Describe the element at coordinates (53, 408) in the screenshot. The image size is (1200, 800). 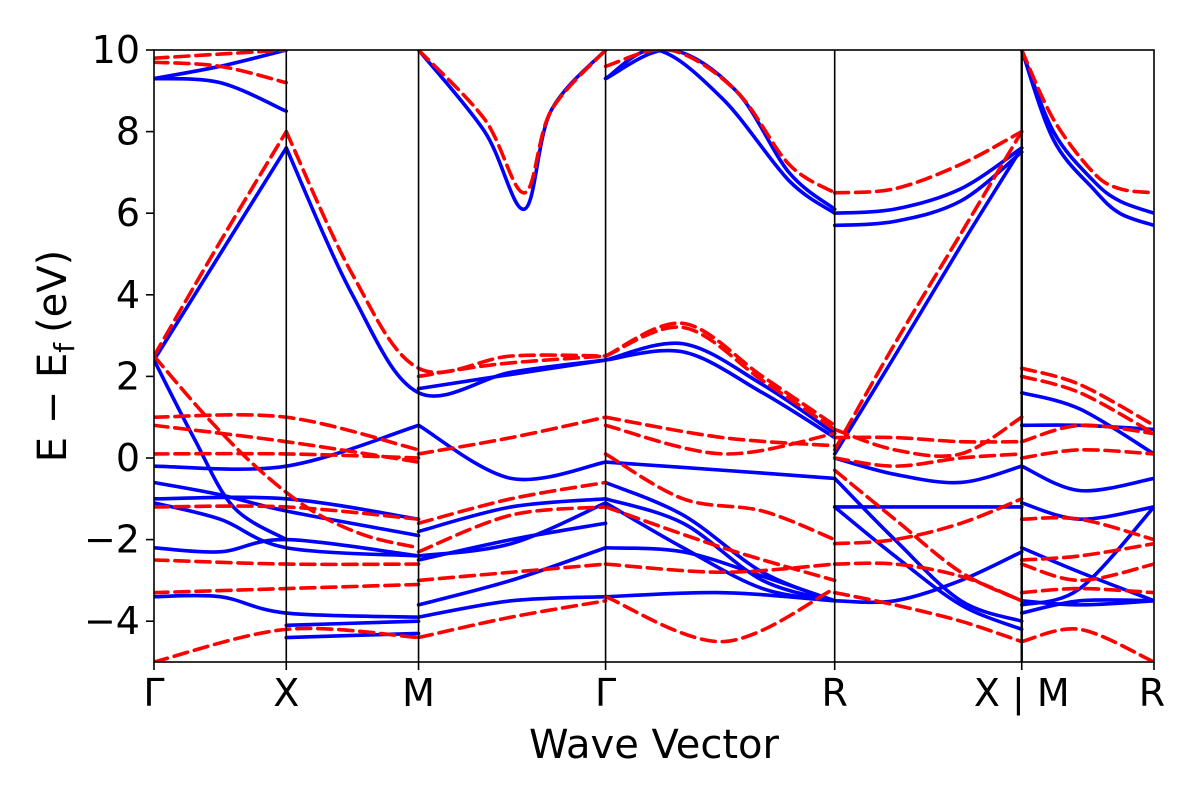
I see `y-axis-label-main: E − E` at that location.